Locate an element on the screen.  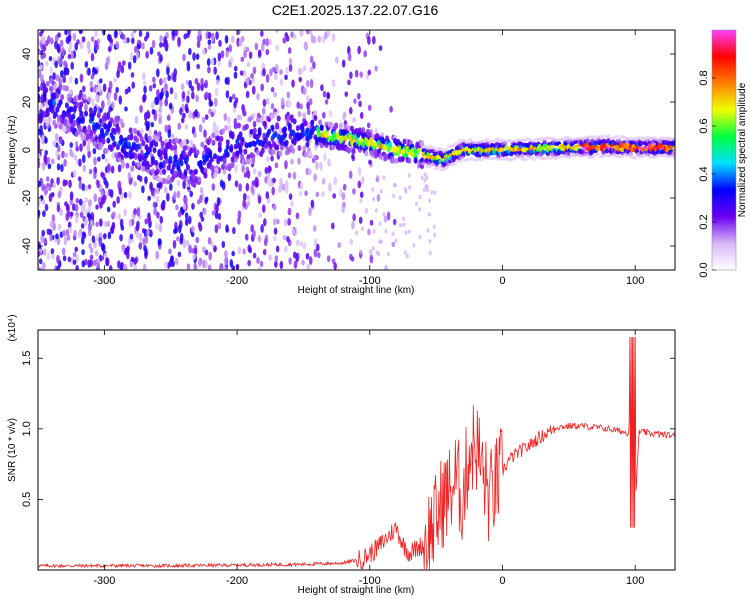
x-tick-label: 100 is located at coordinates (635, 281).